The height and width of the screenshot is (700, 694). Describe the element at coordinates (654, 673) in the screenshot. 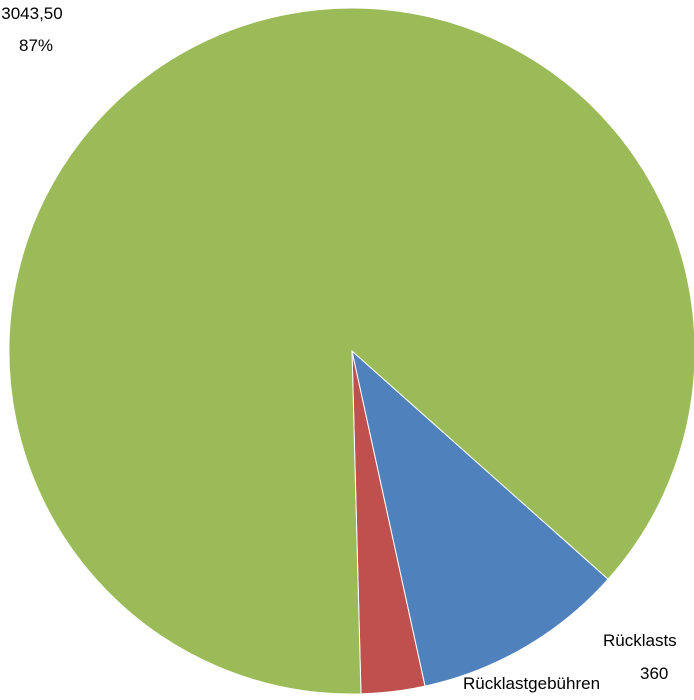

I see `slice-value-label: 360` at that location.